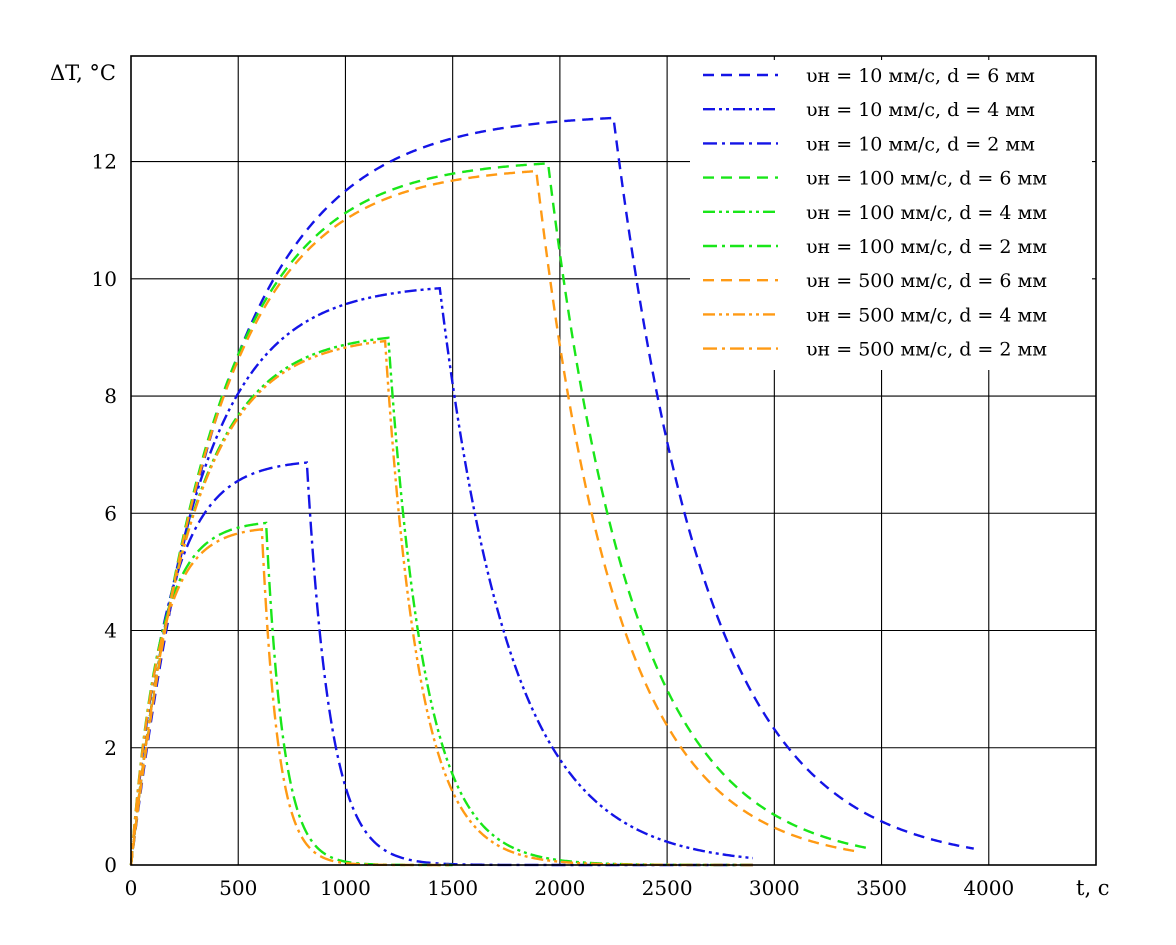 The width and height of the screenshot is (1176, 945). What do you see at coordinates (452, 888) in the screenshot?
I see `x-tick-label: 1500` at bounding box center [452, 888].